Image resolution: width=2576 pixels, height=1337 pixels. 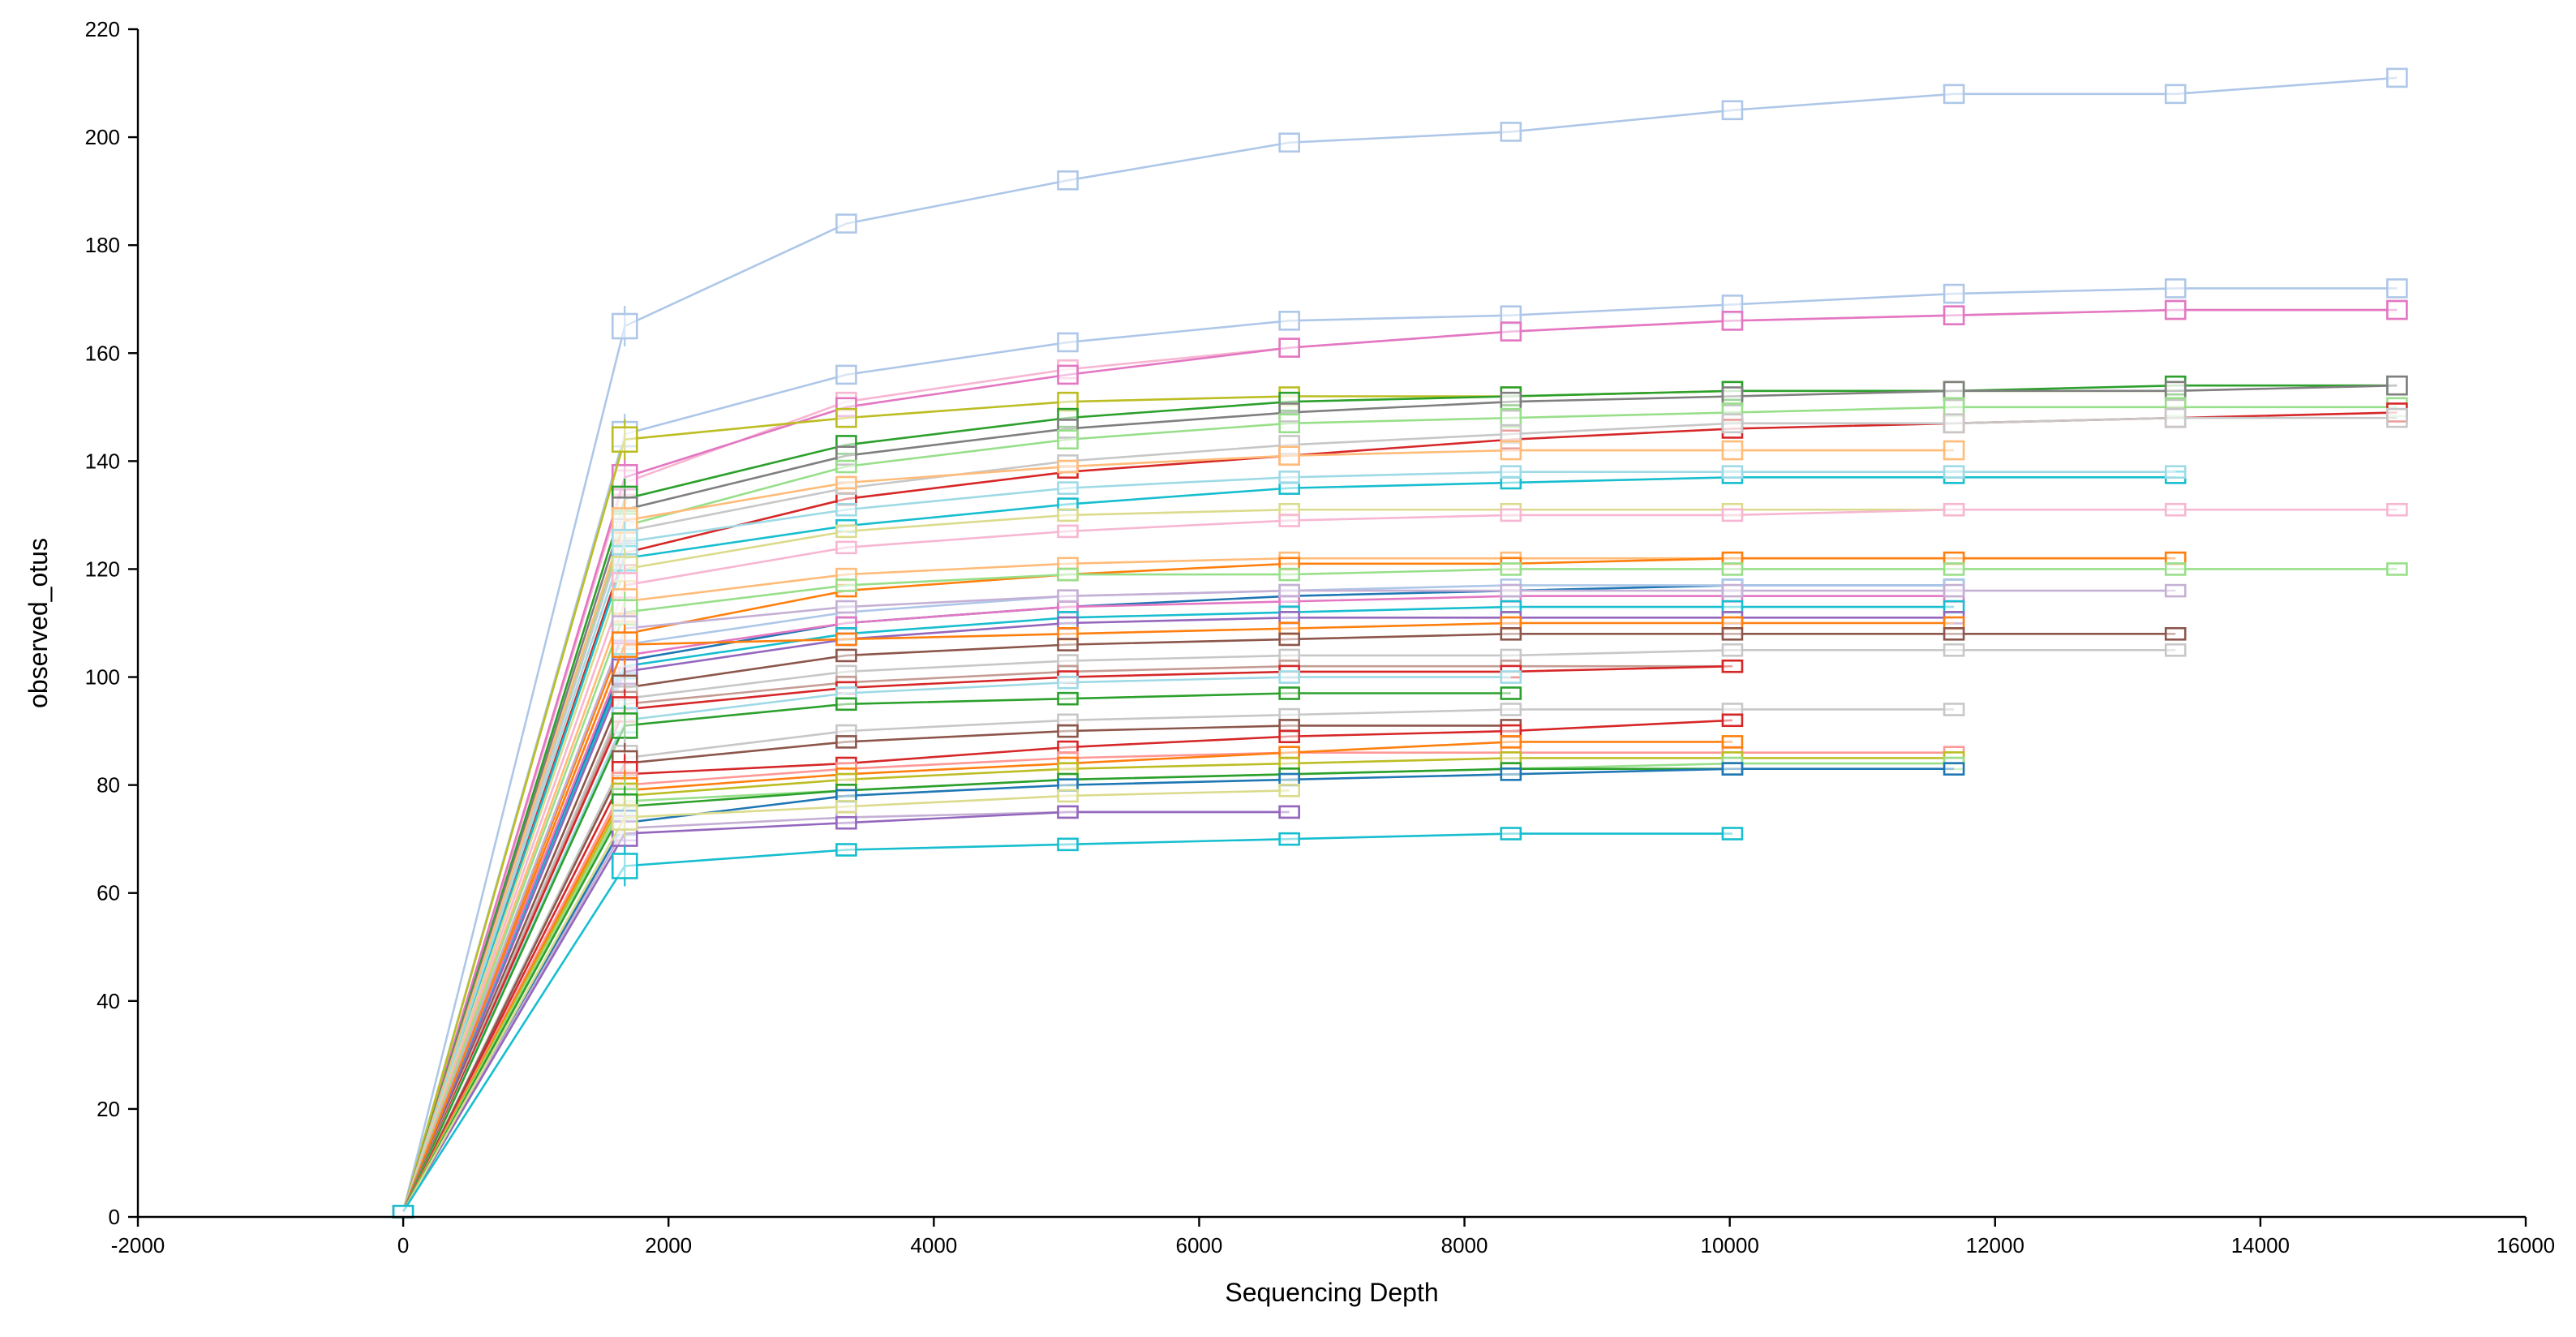 I want to click on x-tick-label: 4000, so click(x=933, y=1245).